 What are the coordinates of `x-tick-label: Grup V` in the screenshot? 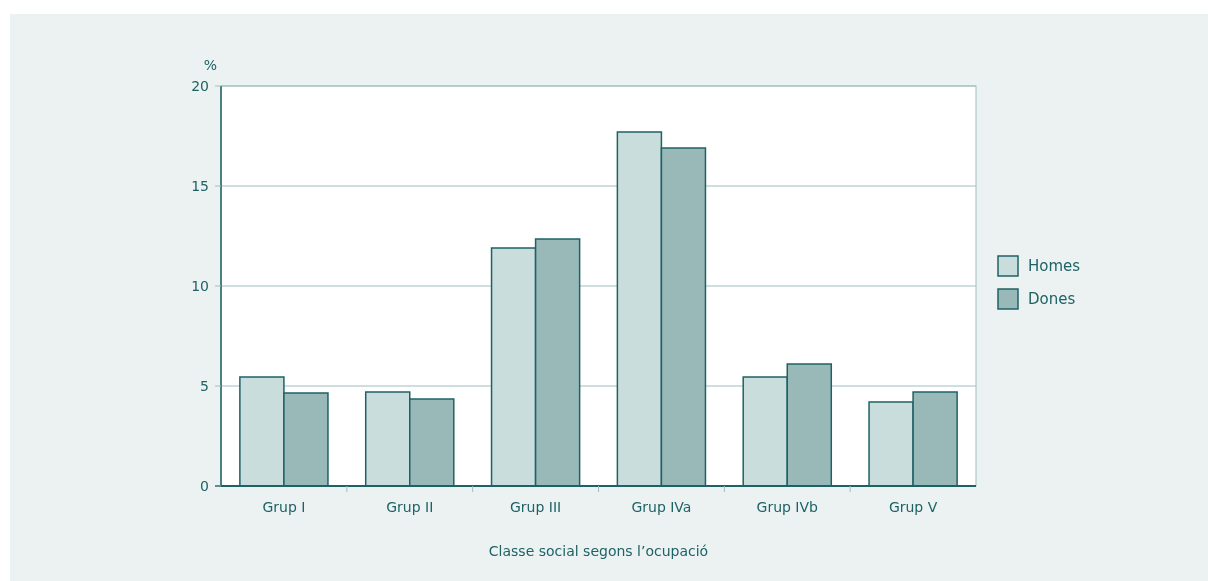 It's located at (913, 507).